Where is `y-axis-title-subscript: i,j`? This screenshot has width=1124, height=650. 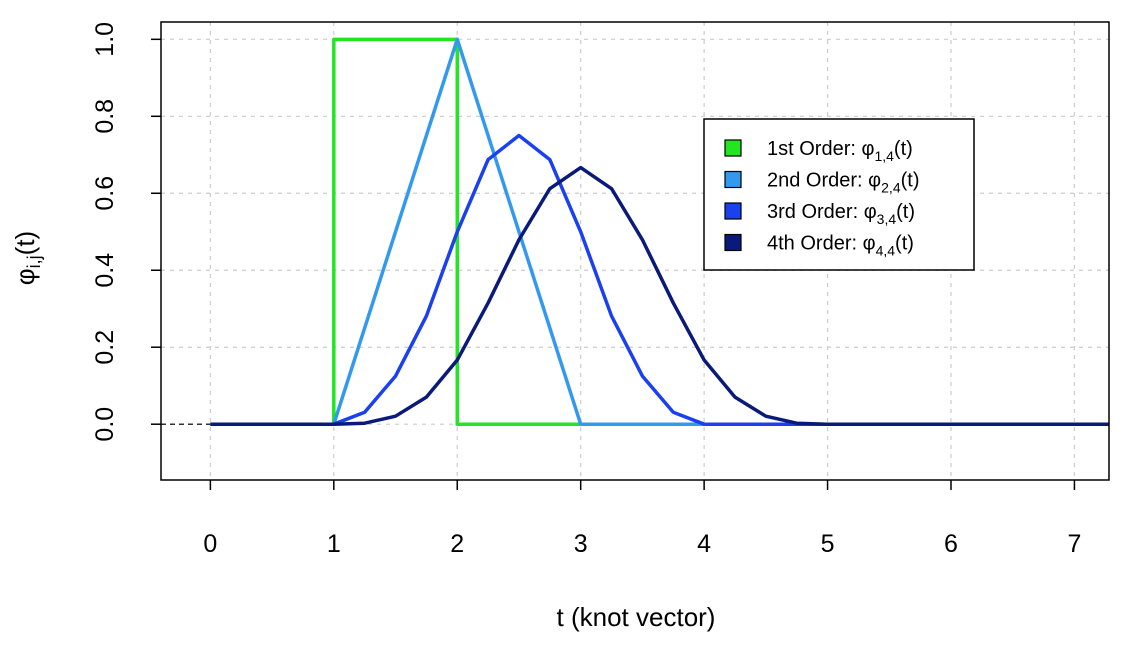
y-axis-title-subscript: i,j is located at coordinates (34, 261).